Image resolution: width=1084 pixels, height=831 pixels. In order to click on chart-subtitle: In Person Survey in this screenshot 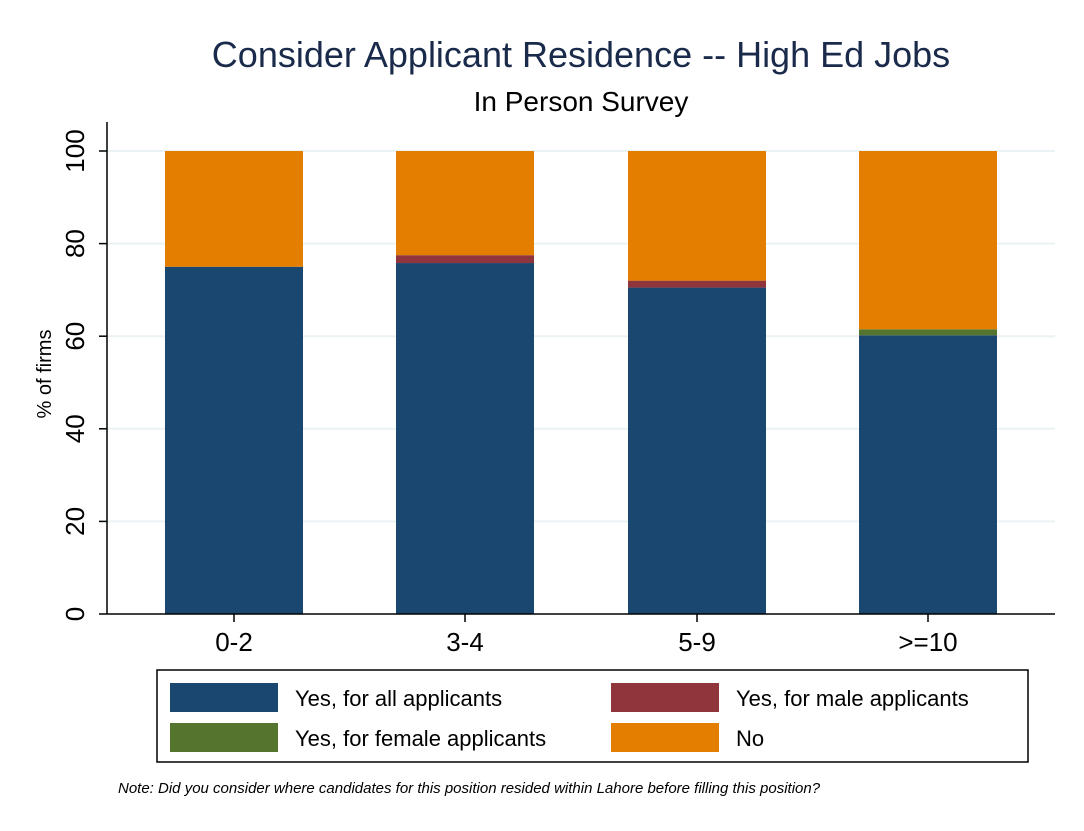, I will do `click(581, 101)`.